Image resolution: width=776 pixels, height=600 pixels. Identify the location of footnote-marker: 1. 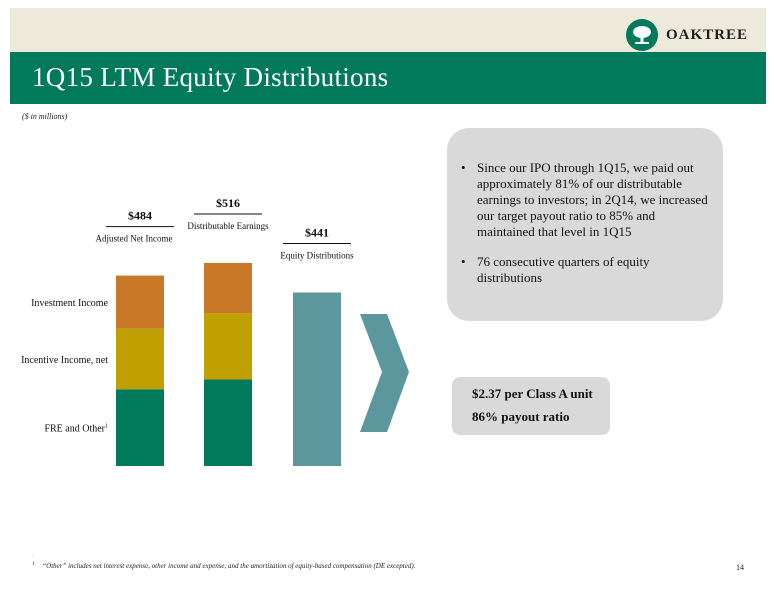
(33, 564).